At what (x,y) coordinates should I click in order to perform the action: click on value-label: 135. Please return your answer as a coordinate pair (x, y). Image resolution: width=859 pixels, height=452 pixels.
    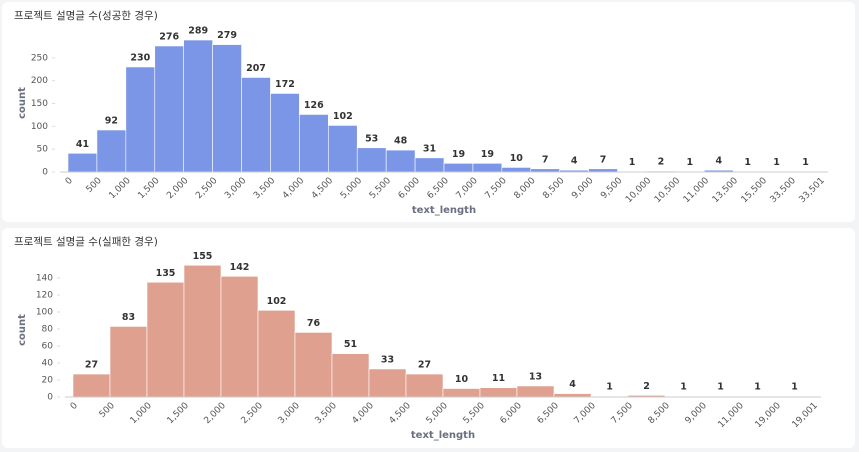
    Looking at the image, I should click on (166, 273).